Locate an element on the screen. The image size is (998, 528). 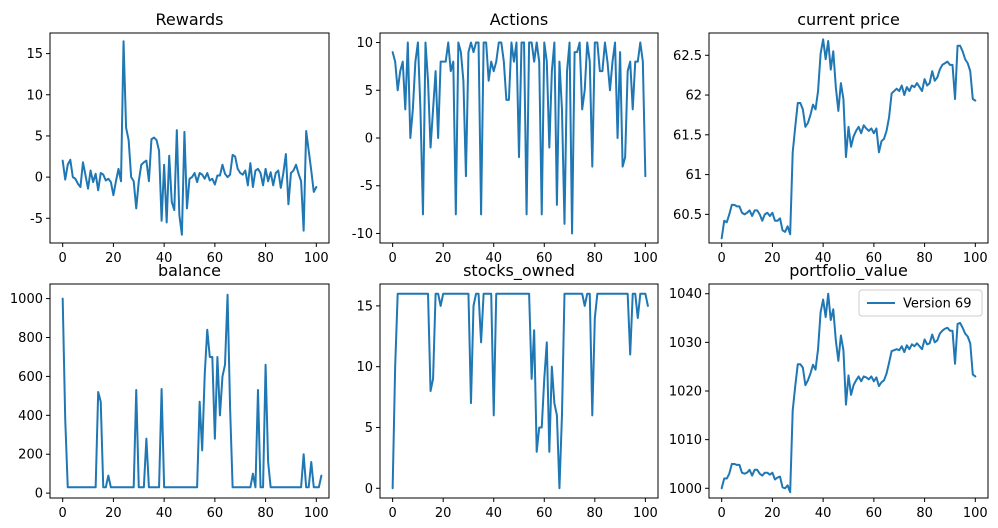
subplot-title: balance is located at coordinates (189, 270).